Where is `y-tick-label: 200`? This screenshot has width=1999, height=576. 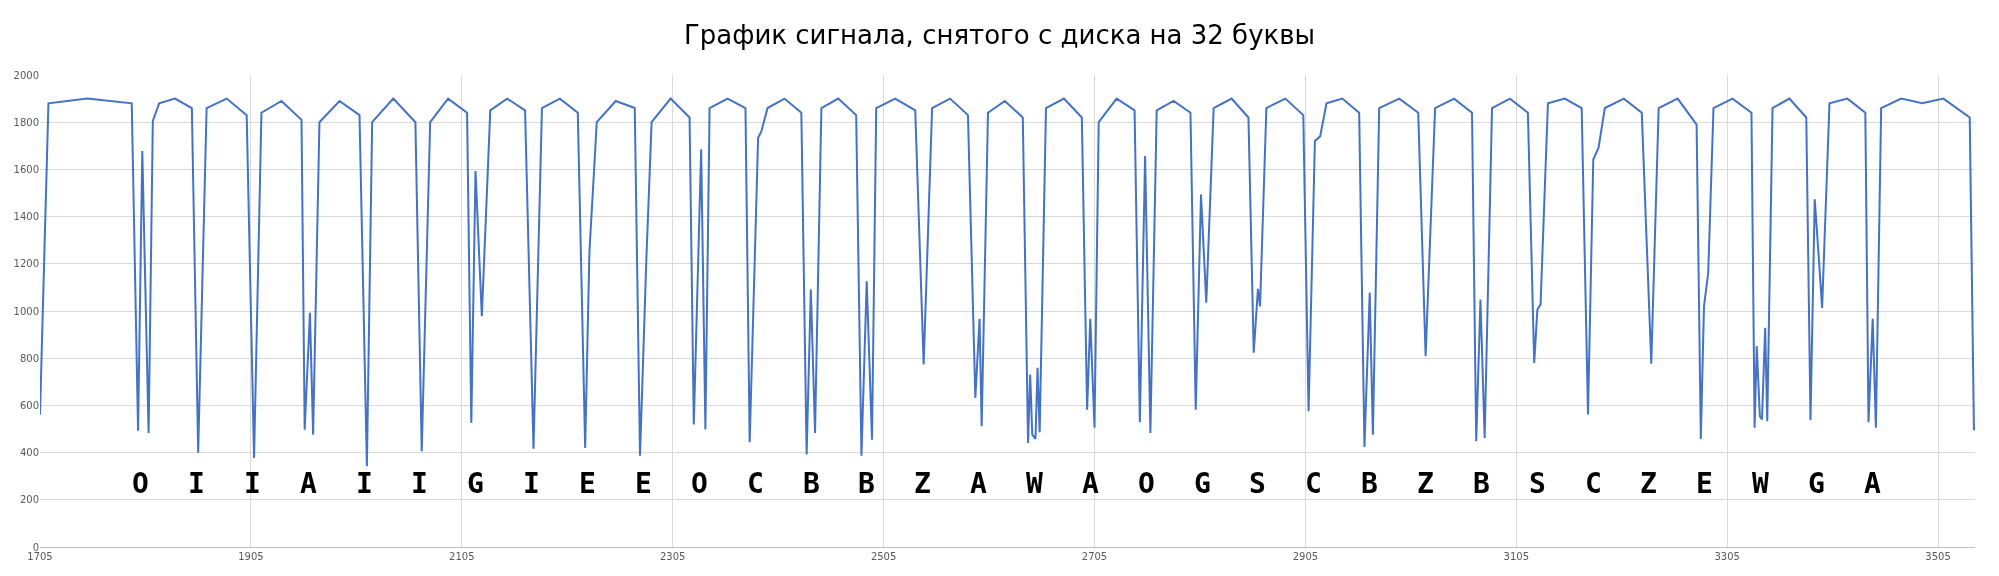
y-tick-label: 200 is located at coordinates (29, 500).